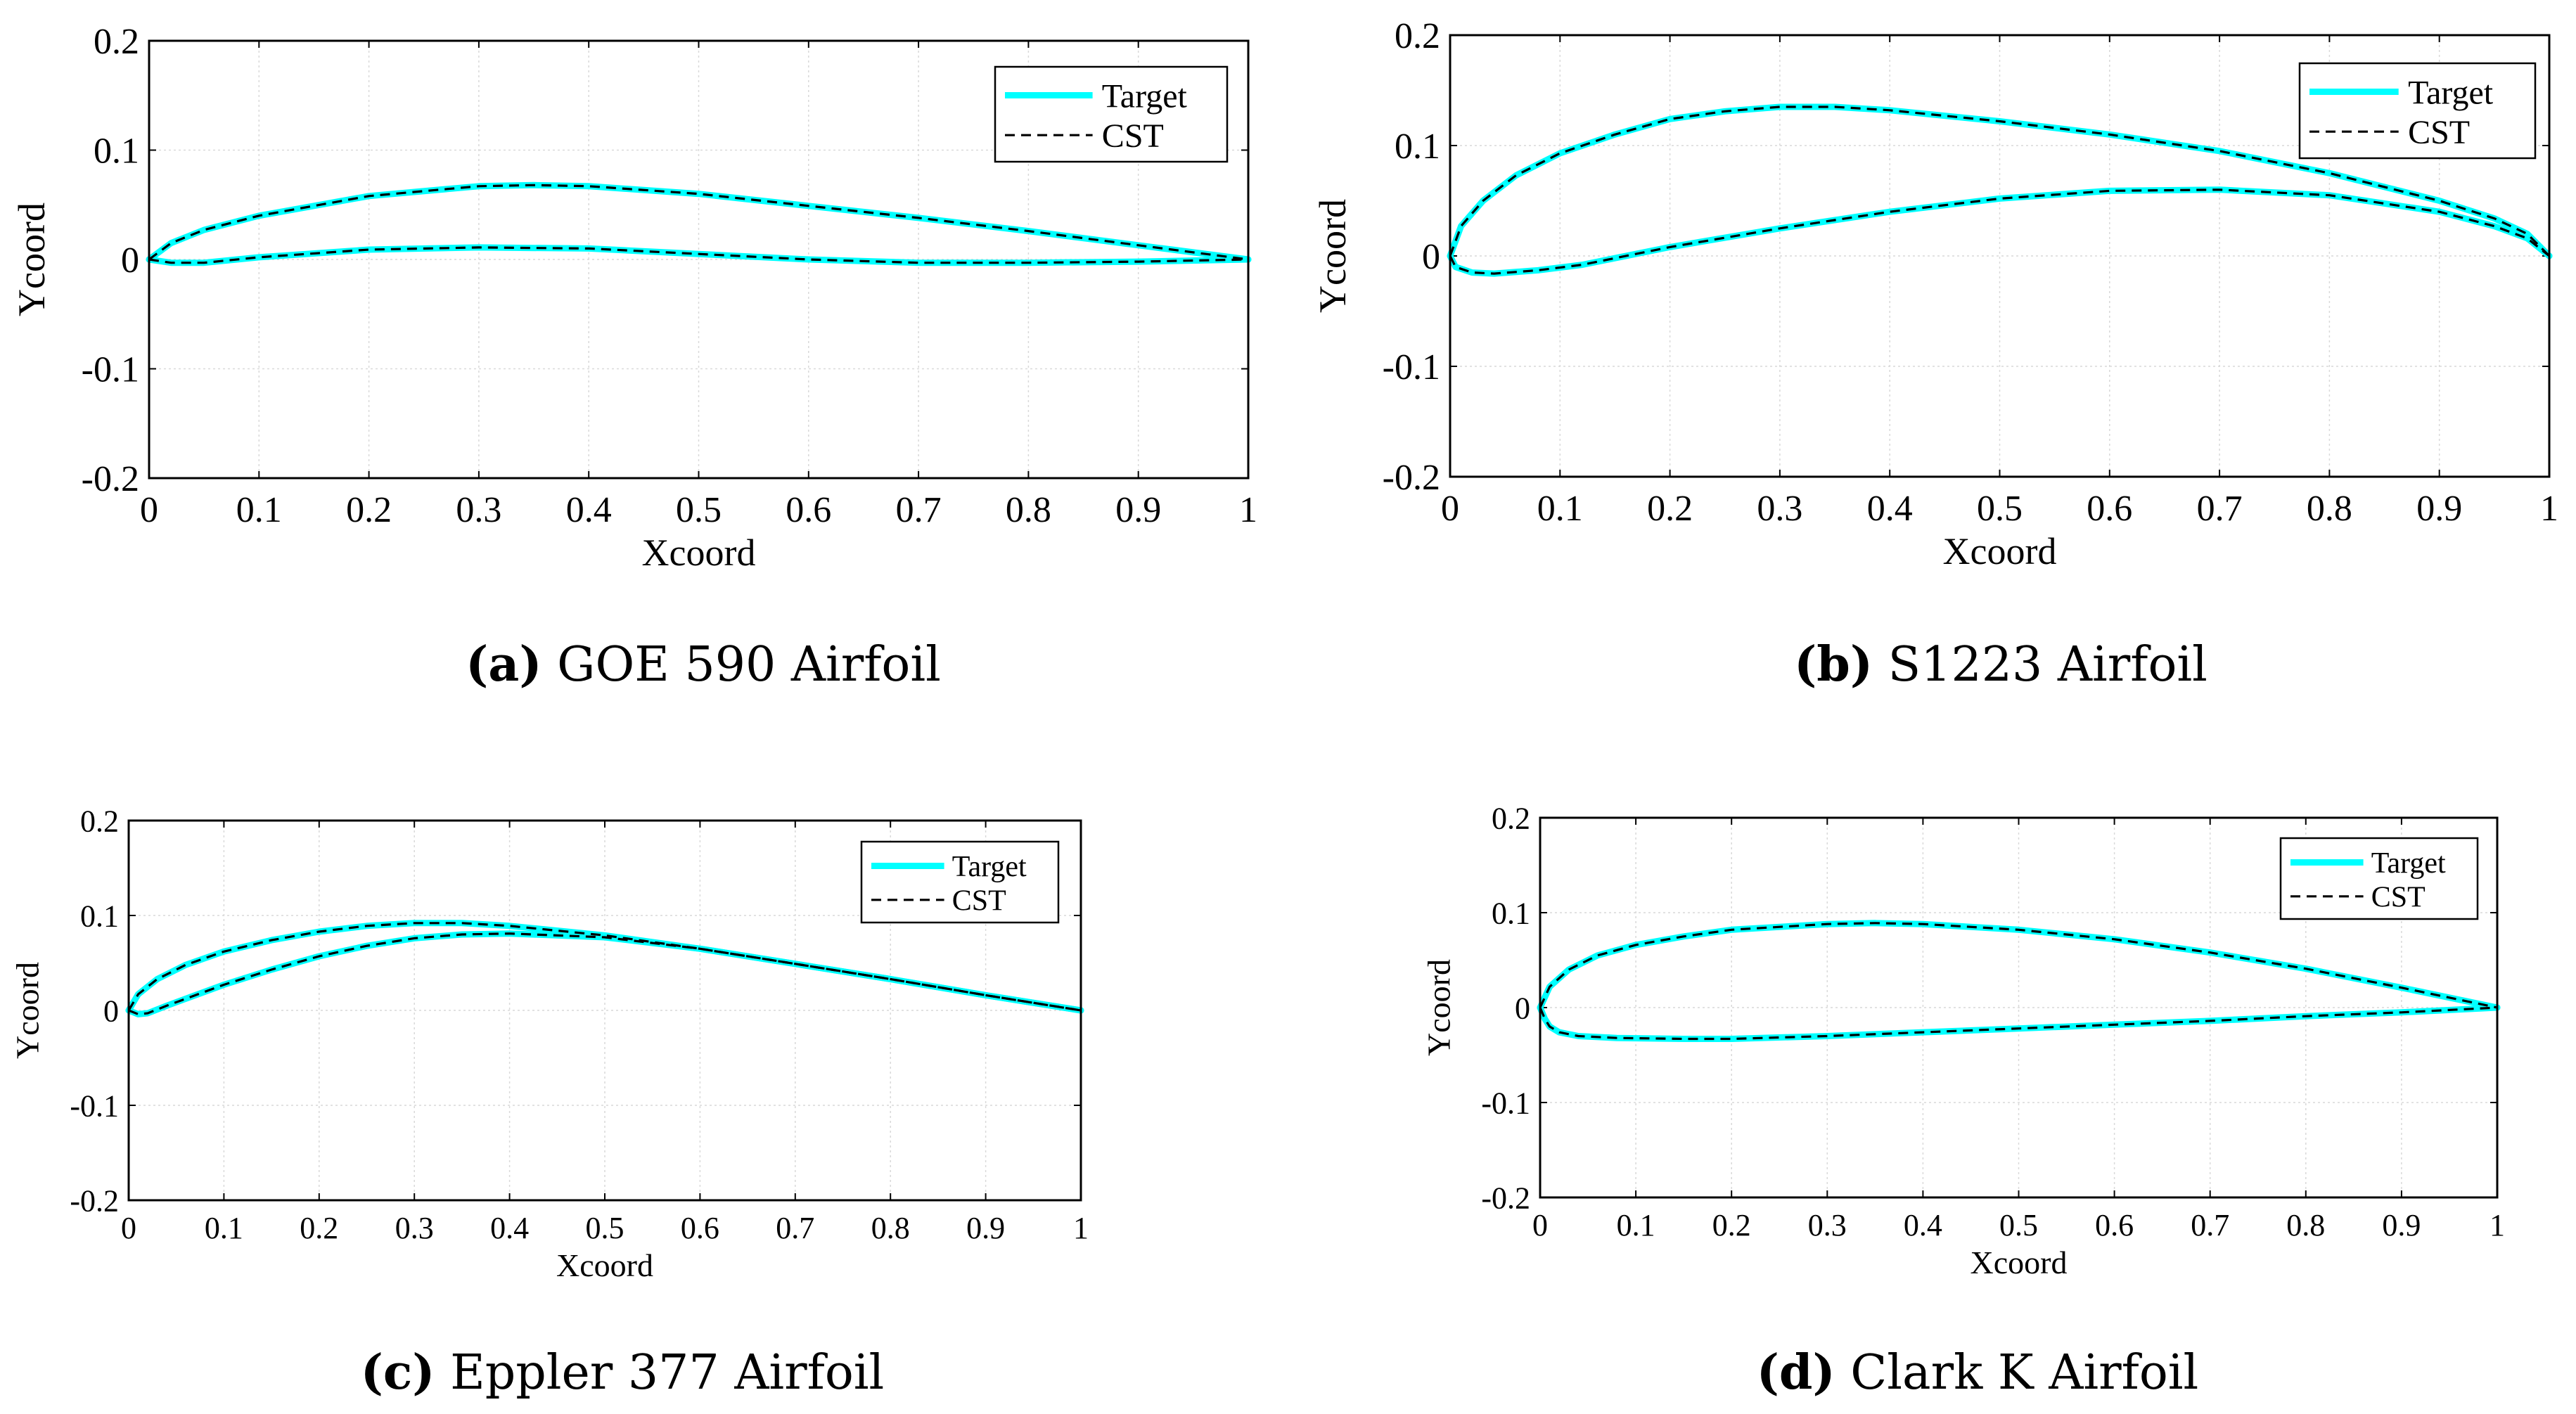  What do you see at coordinates (2018, 1225) in the screenshot?
I see `x-tick-label-d-5: 0.5` at bounding box center [2018, 1225].